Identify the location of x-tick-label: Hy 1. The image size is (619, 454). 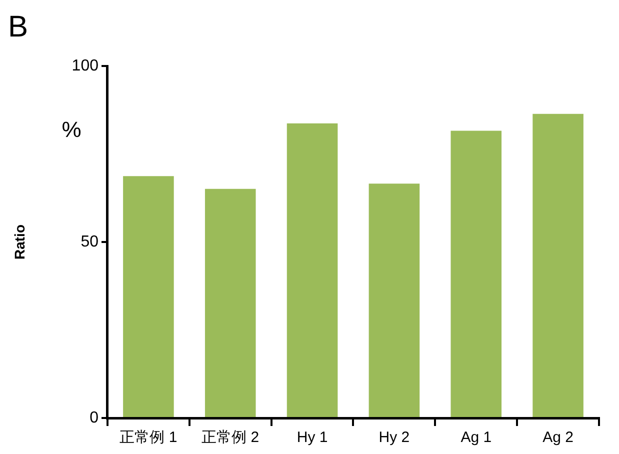
(312, 437).